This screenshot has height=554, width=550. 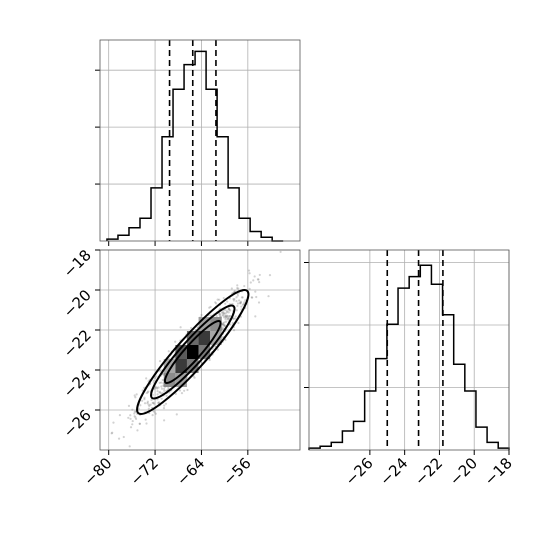 I want to click on hist-y-xtick-label: −26, so click(x=359, y=471).